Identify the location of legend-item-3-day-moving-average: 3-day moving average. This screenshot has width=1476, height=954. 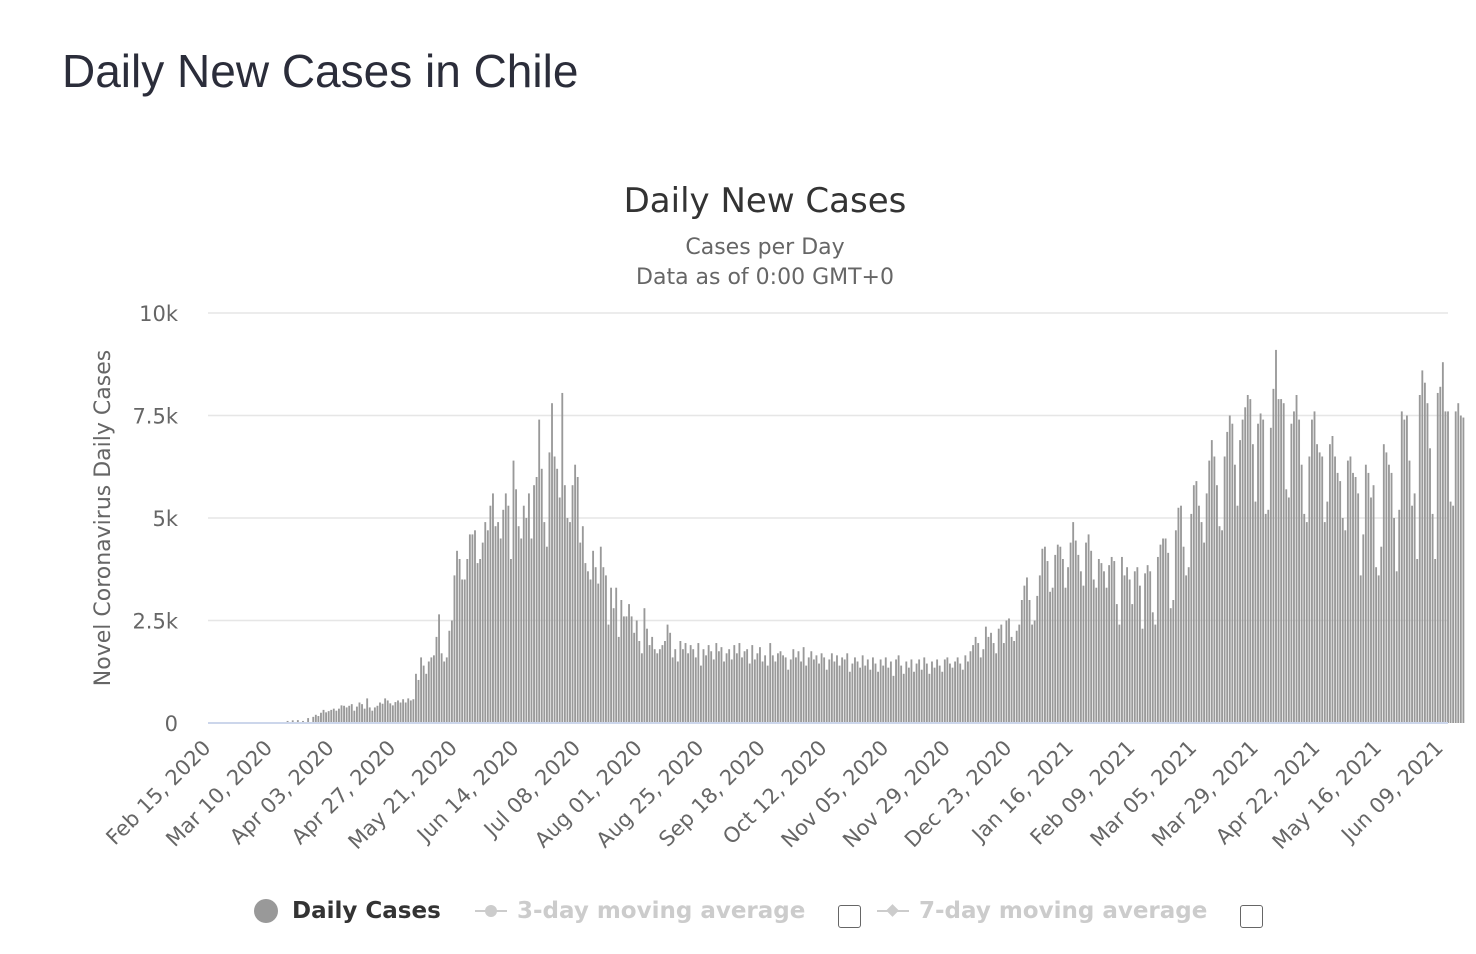
(640, 911).